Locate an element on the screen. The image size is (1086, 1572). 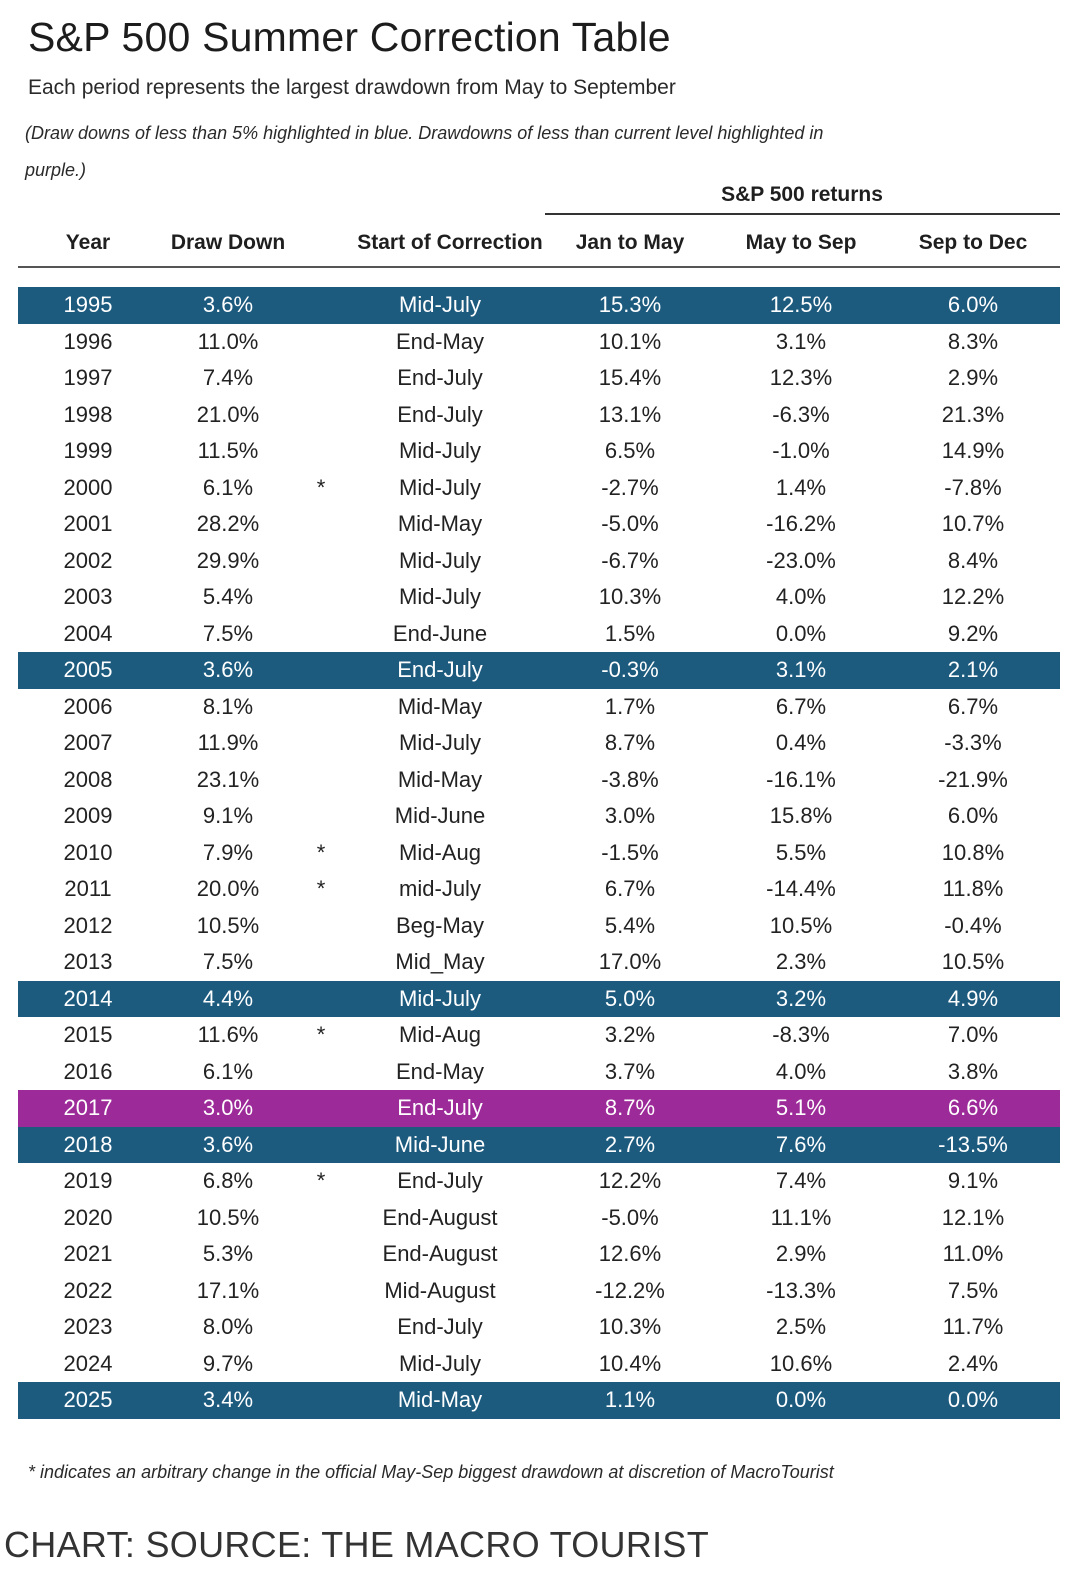
cell-jan-to-may: 10.1% is located at coordinates (630, 341).